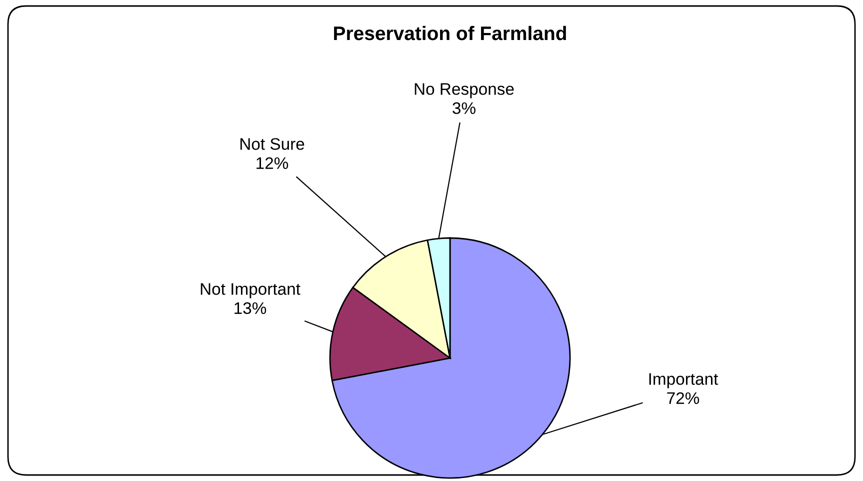 This screenshot has height=481, width=863. I want to click on data-label: 12%, so click(272, 163).